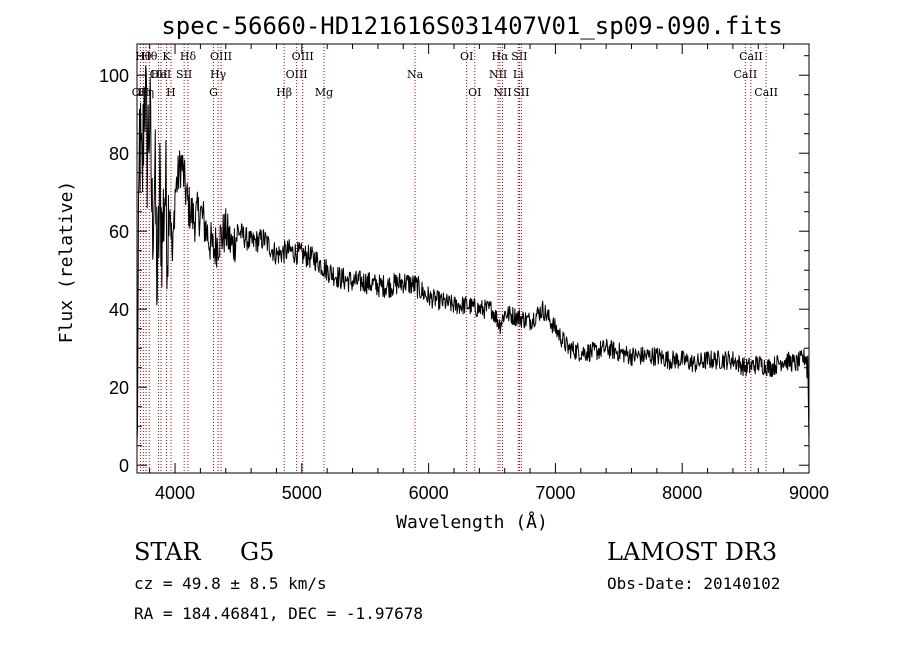 The width and height of the screenshot is (900, 649). Describe the element at coordinates (167, 552) in the screenshot. I see `object-class: STAR` at that location.